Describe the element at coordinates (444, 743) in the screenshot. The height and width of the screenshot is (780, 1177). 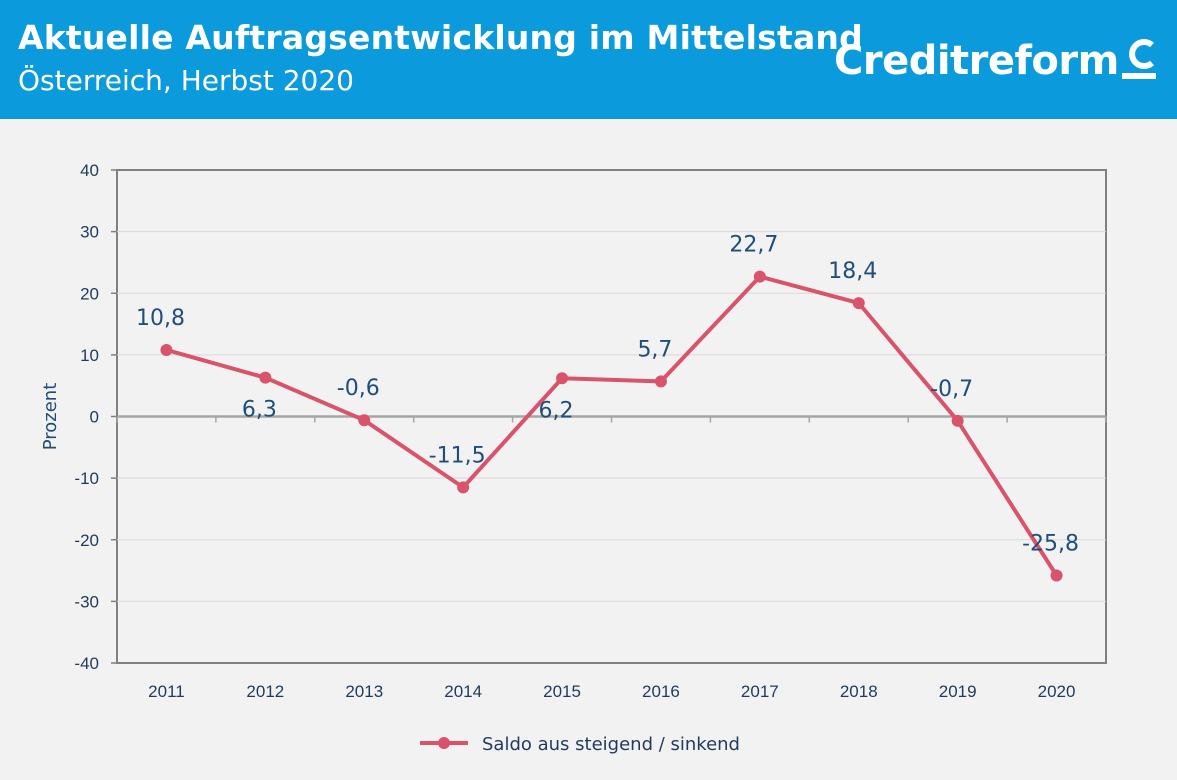
I see `legend-marker-icon` at that location.